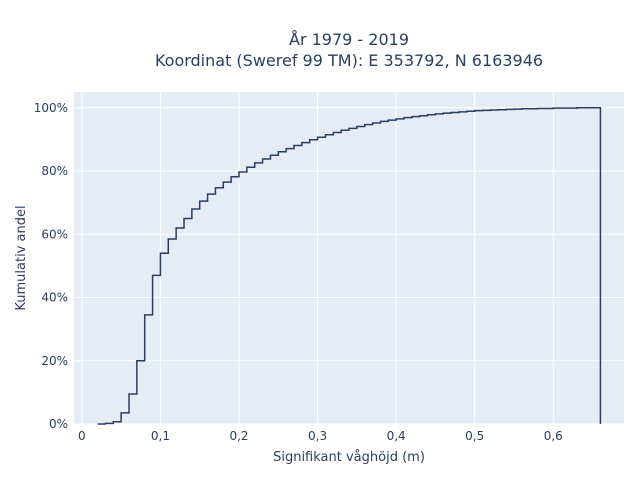 This screenshot has width=640, height=480. I want to click on y-tick-label: 0%, so click(58, 424).